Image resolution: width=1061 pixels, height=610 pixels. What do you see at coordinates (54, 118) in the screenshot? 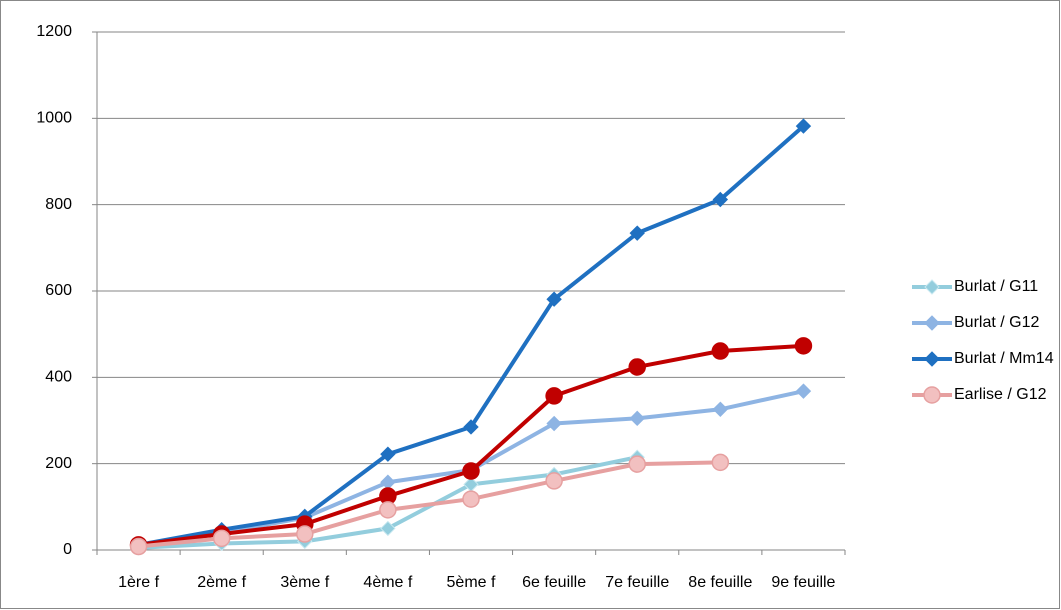
I see `y-tick-label: 1000` at bounding box center [54, 118].